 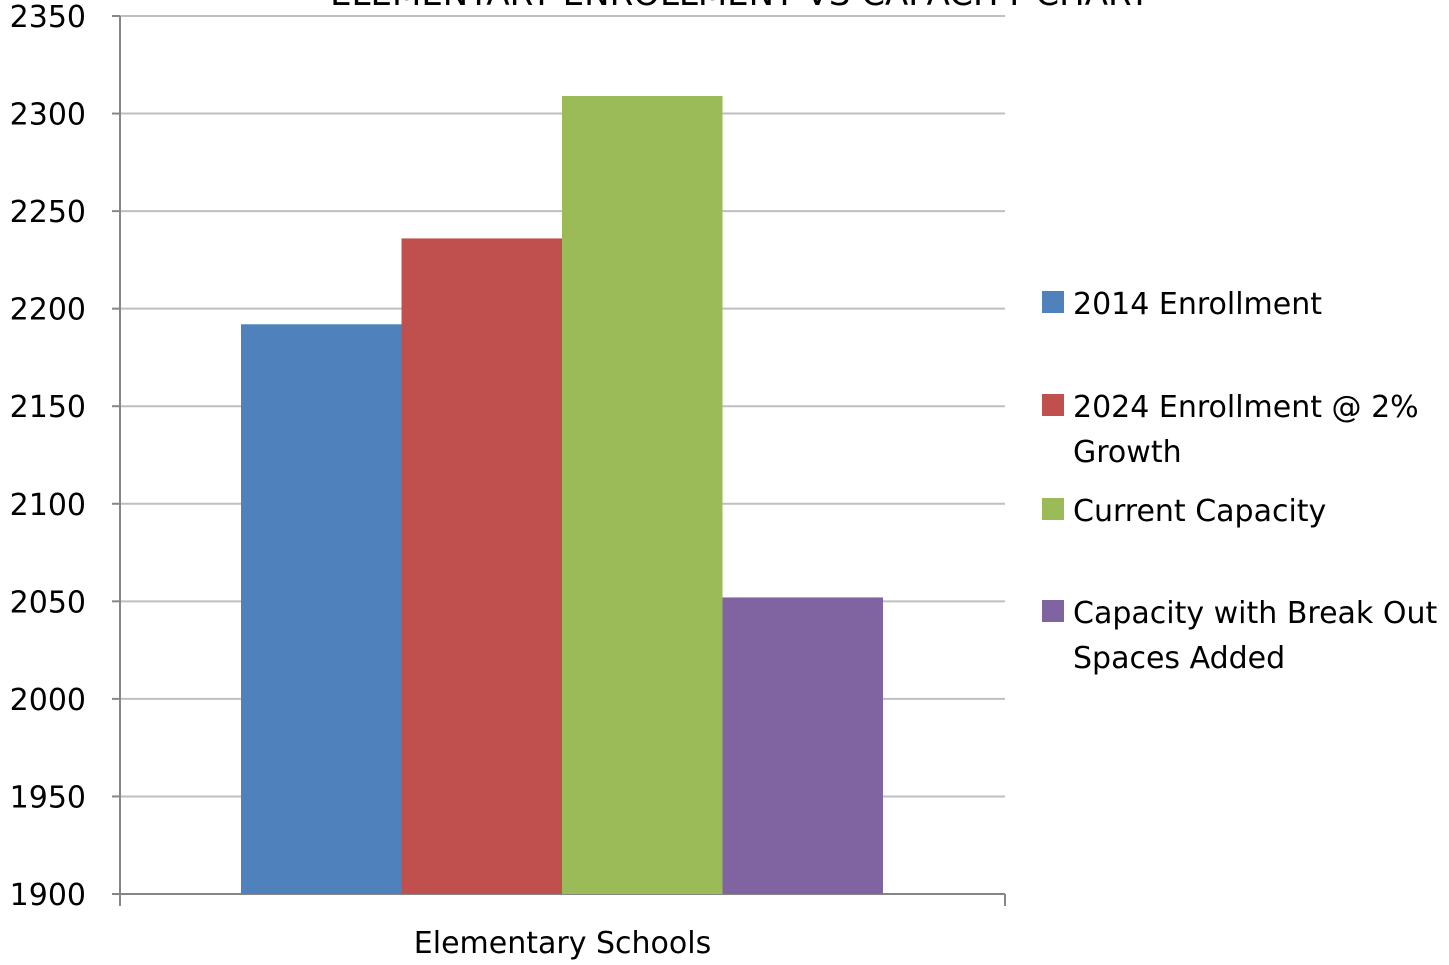 What do you see at coordinates (481, 566) in the screenshot?
I see `bar-2024-enrollment-2-growth` at bounding box center [481, 566].